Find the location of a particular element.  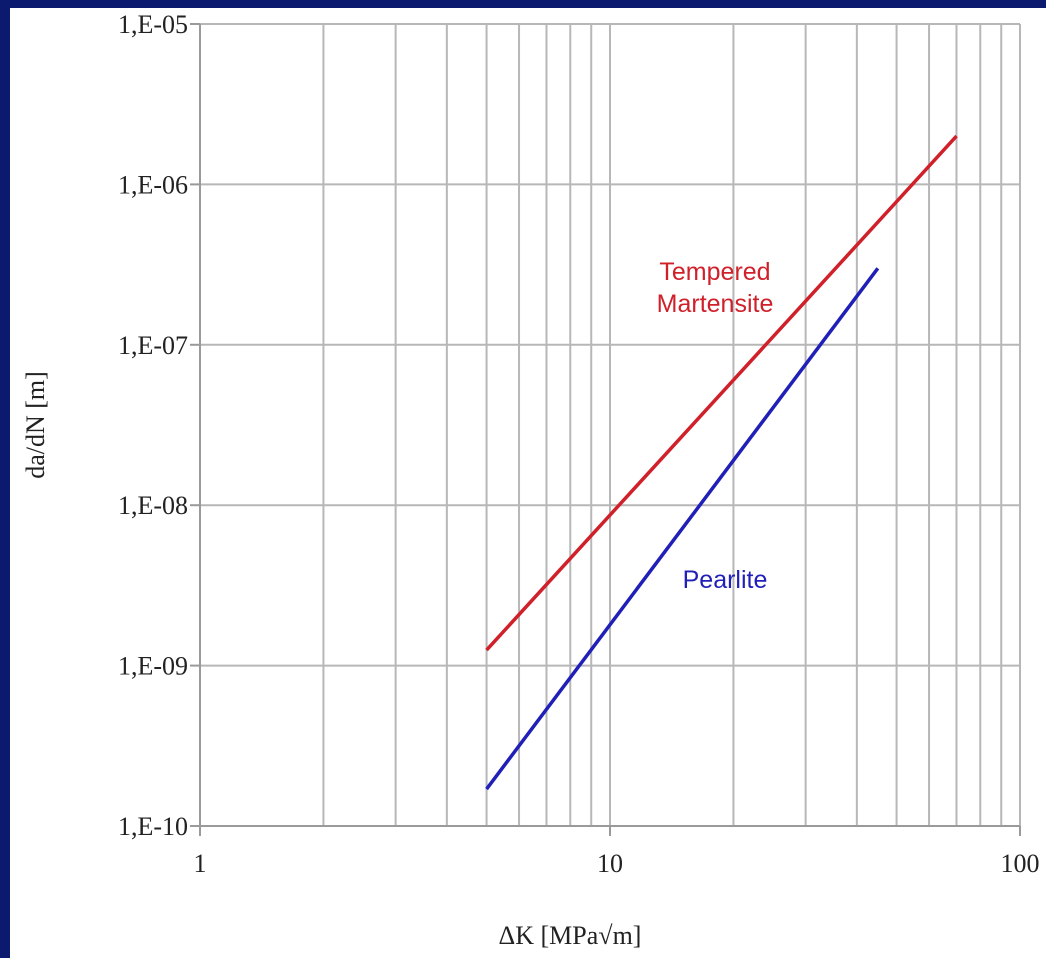

series-label-pearlite: Pearlite is located at coordinates (725, 580).